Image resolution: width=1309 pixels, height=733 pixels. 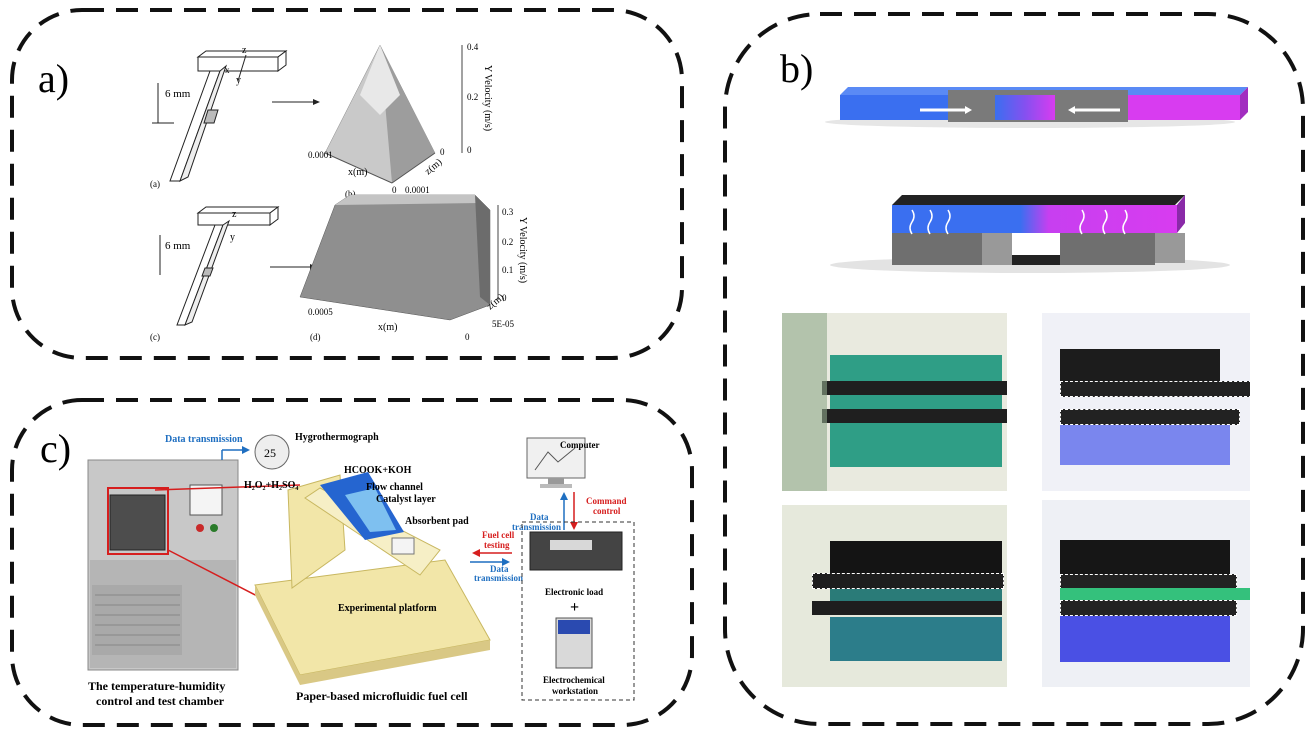 I want to click on hygro-display: 25, so click(x=270, y=453).